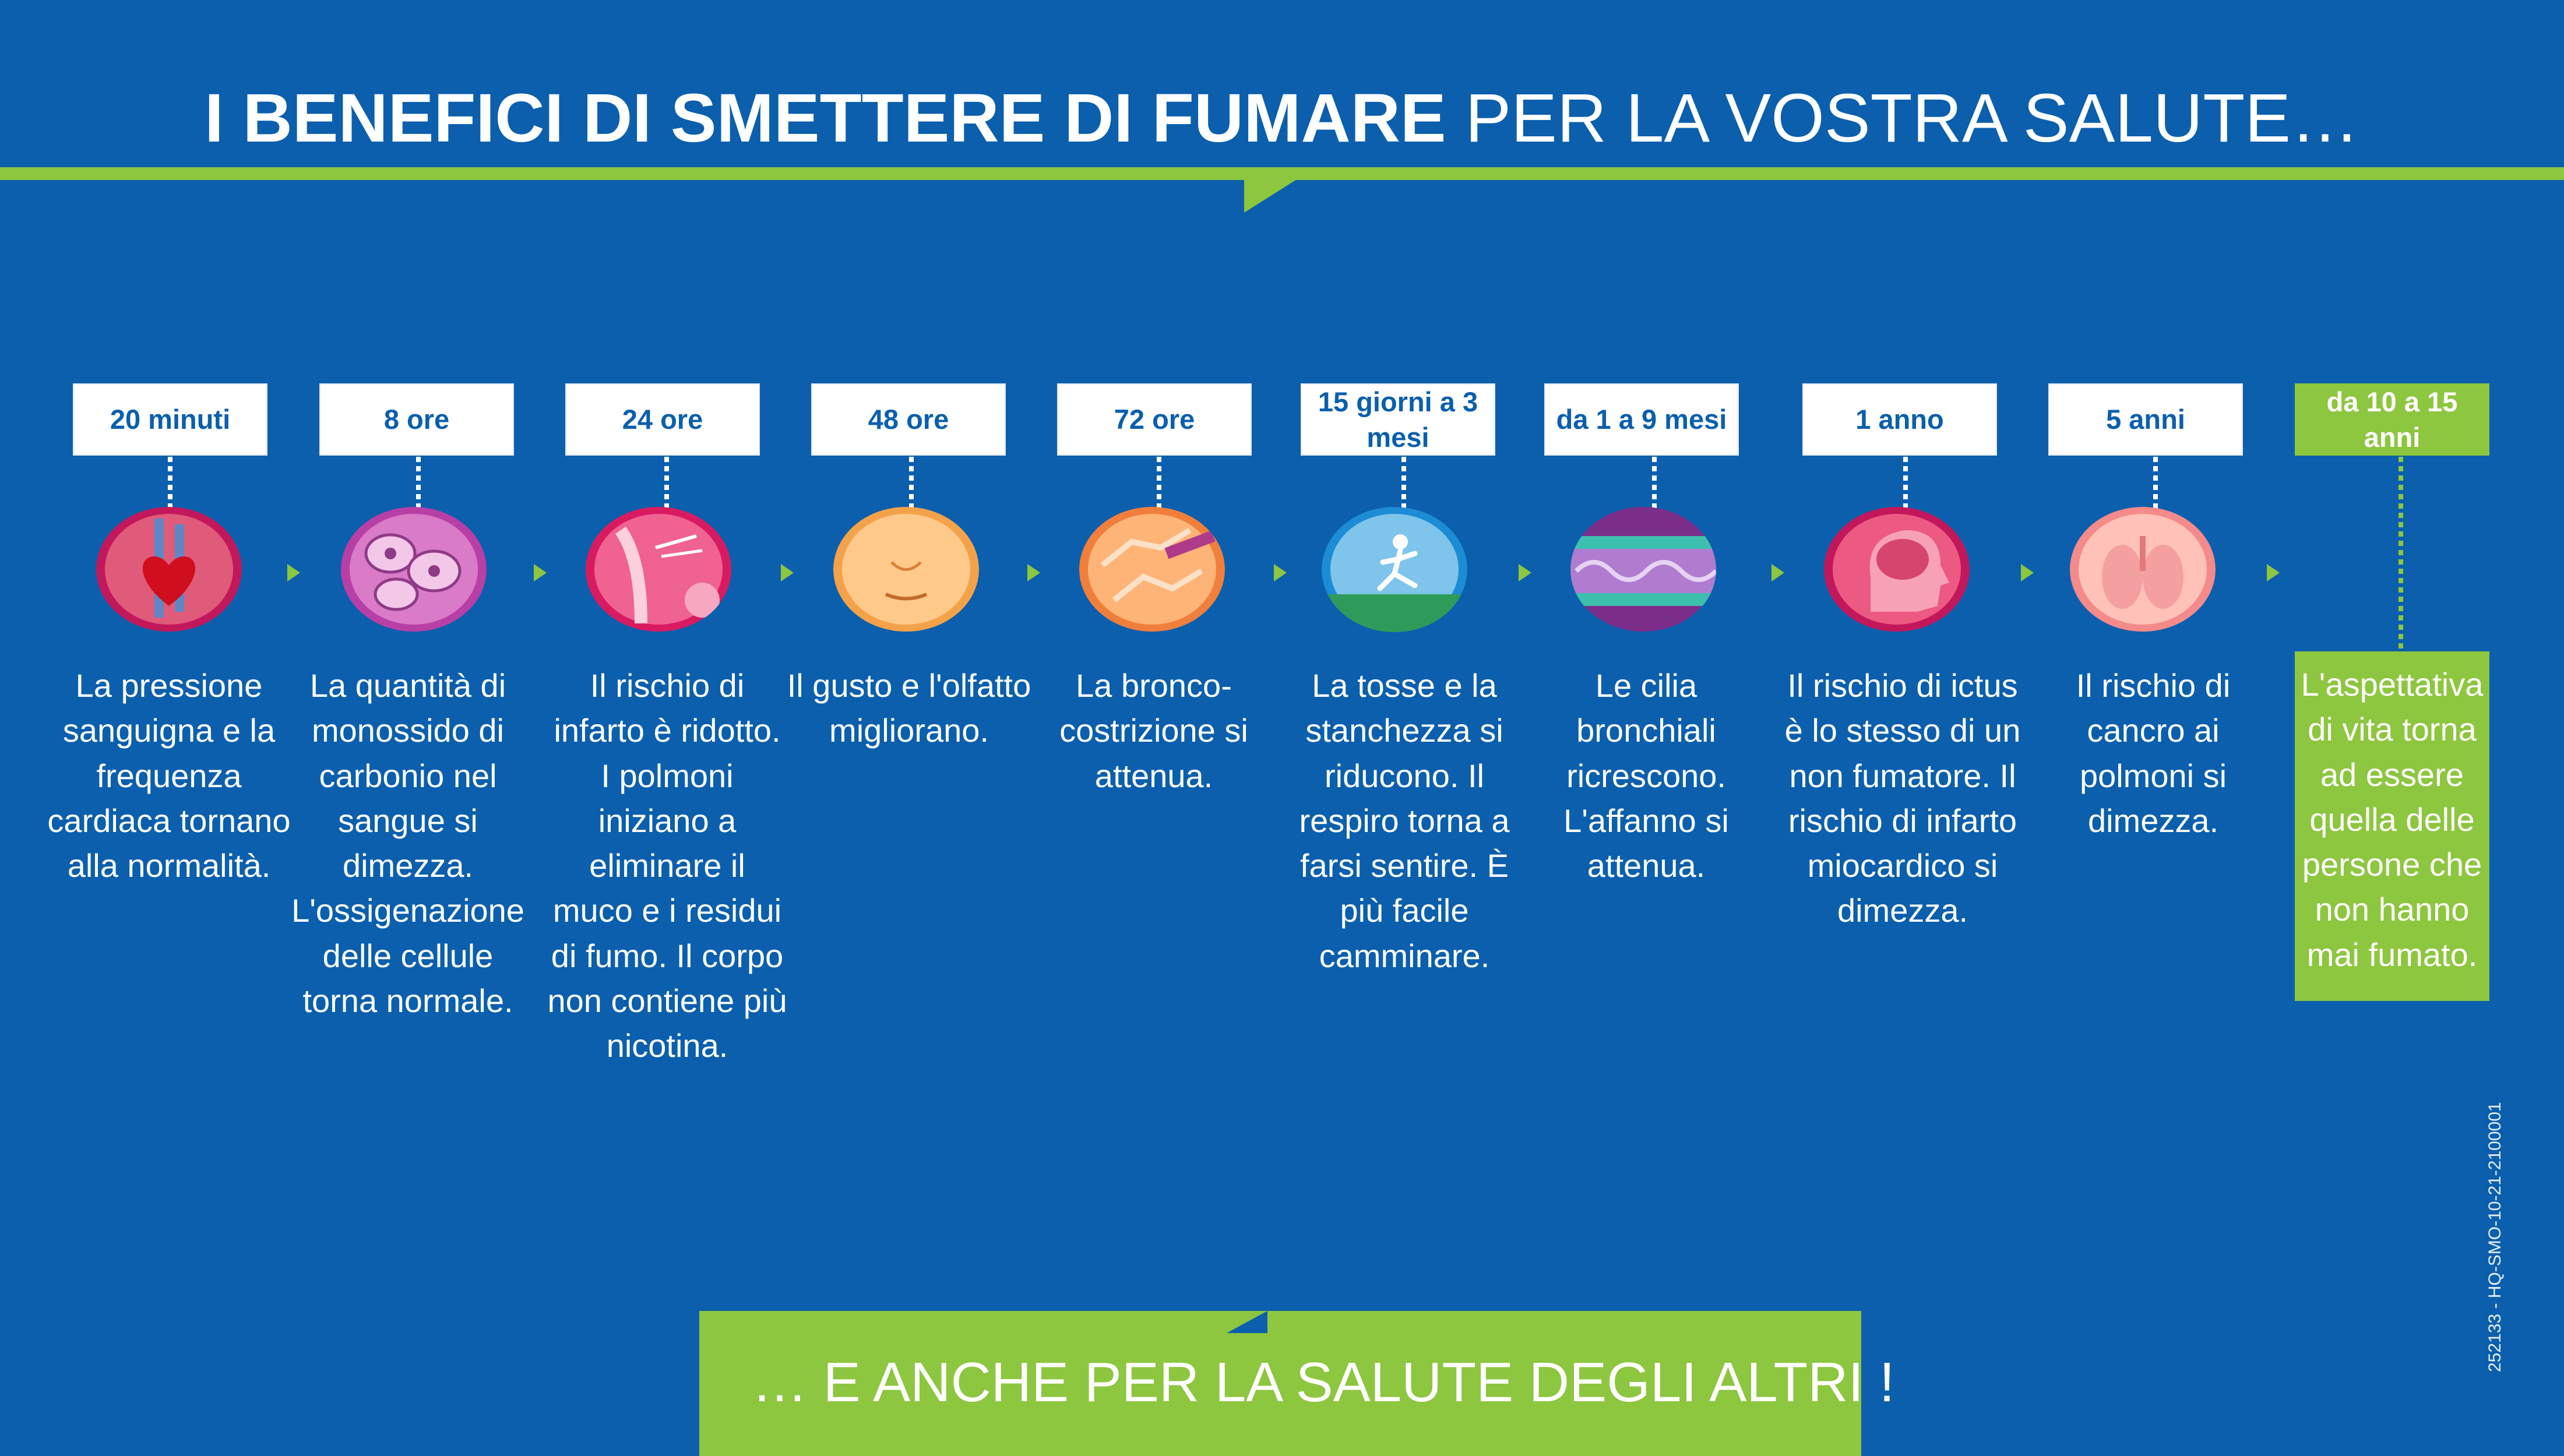  I want to click on cilia-icon, so click(1643, 569).